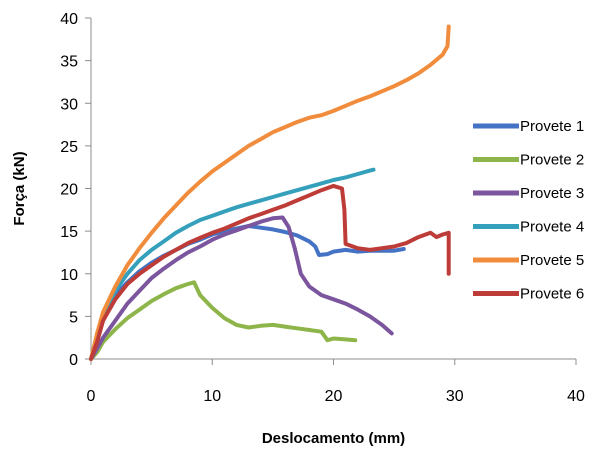  Describe the element at coordinates (69, 19) in the screenshot. I see `y-tick-label: 40` at that location.